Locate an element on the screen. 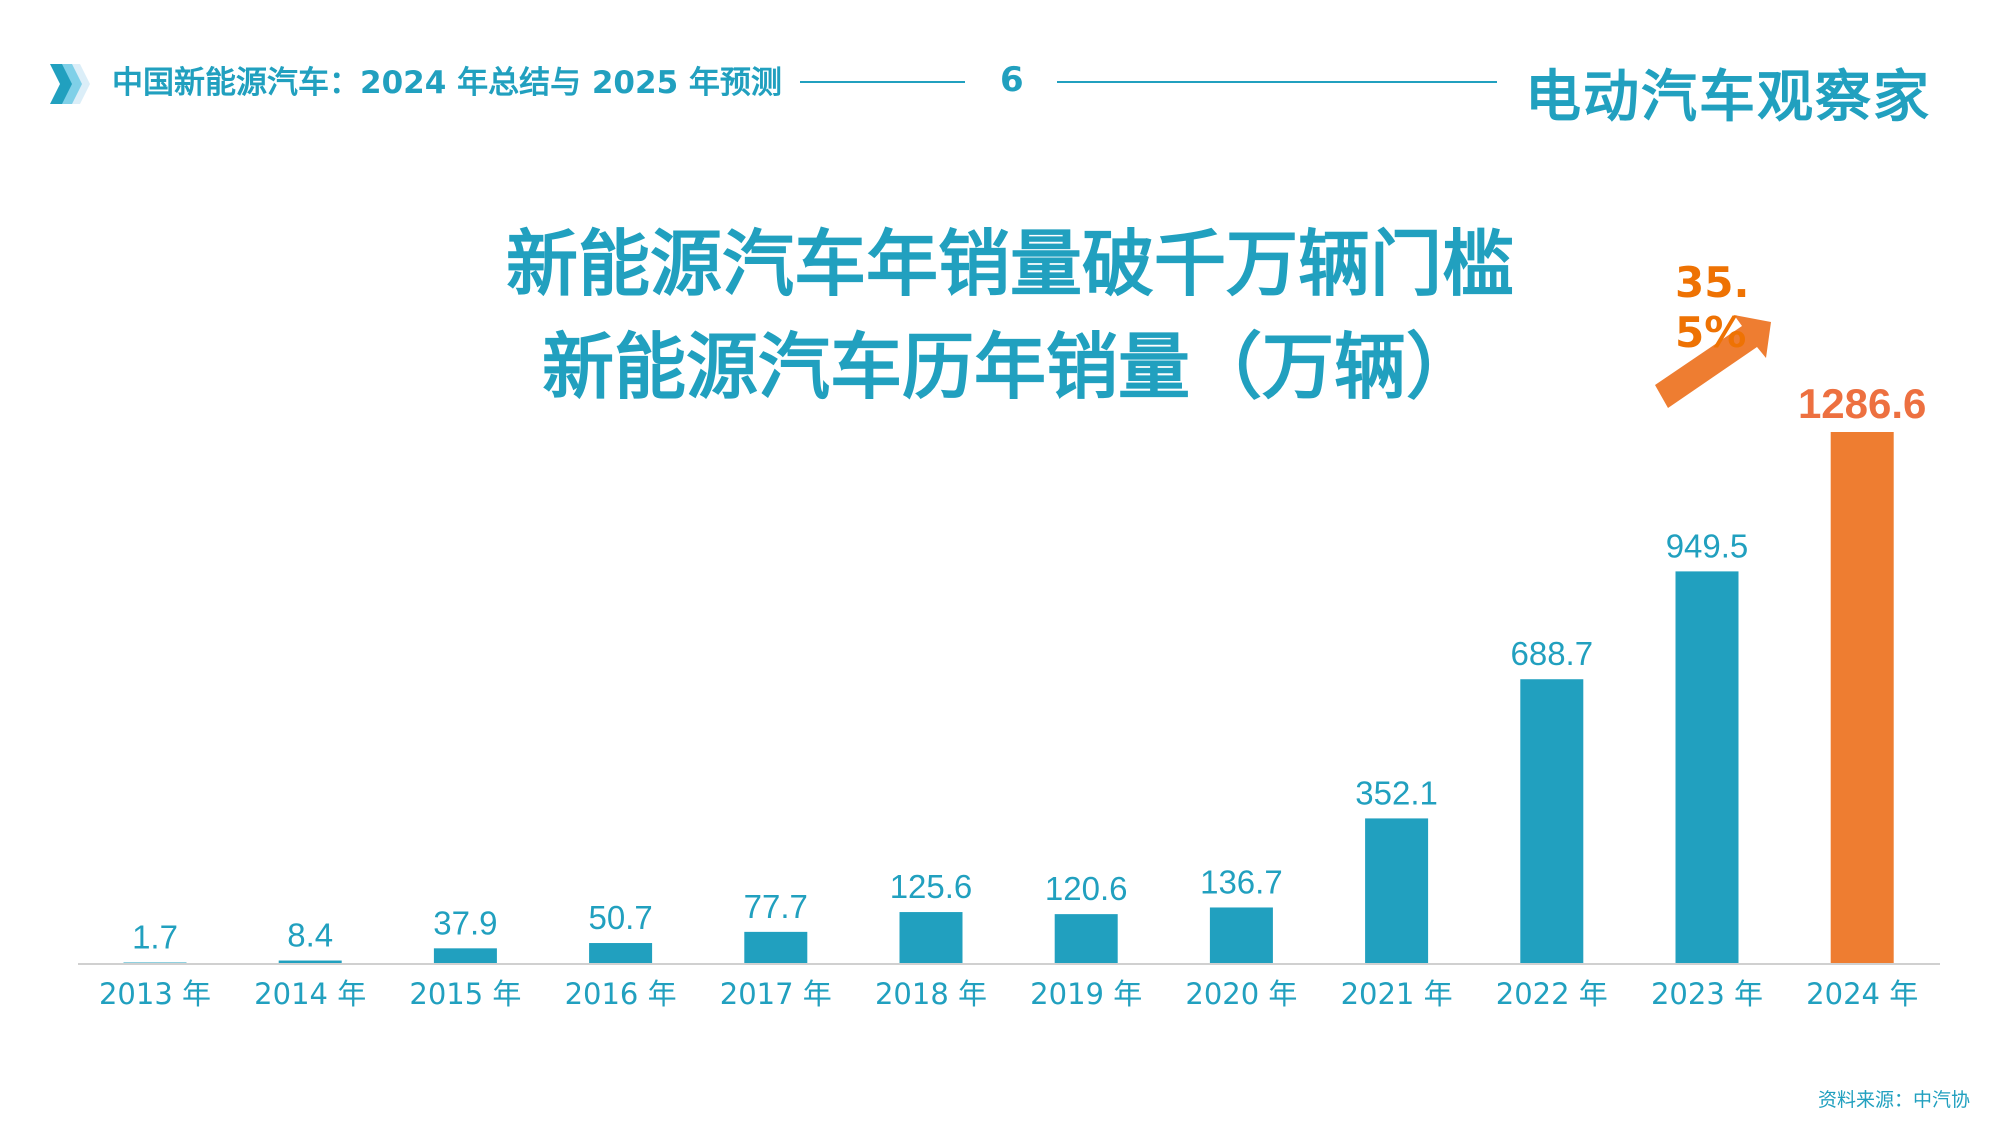  data-source: 资料来源：中汽协 is located at coordinates (1893, 1100).